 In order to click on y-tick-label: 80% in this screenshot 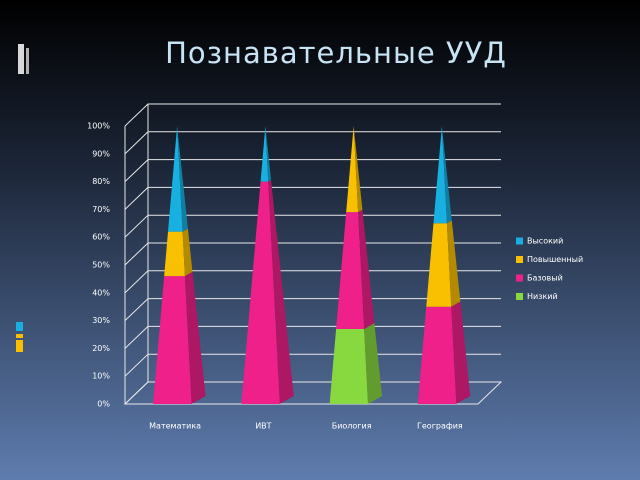, I will do `click(101, 181)`.